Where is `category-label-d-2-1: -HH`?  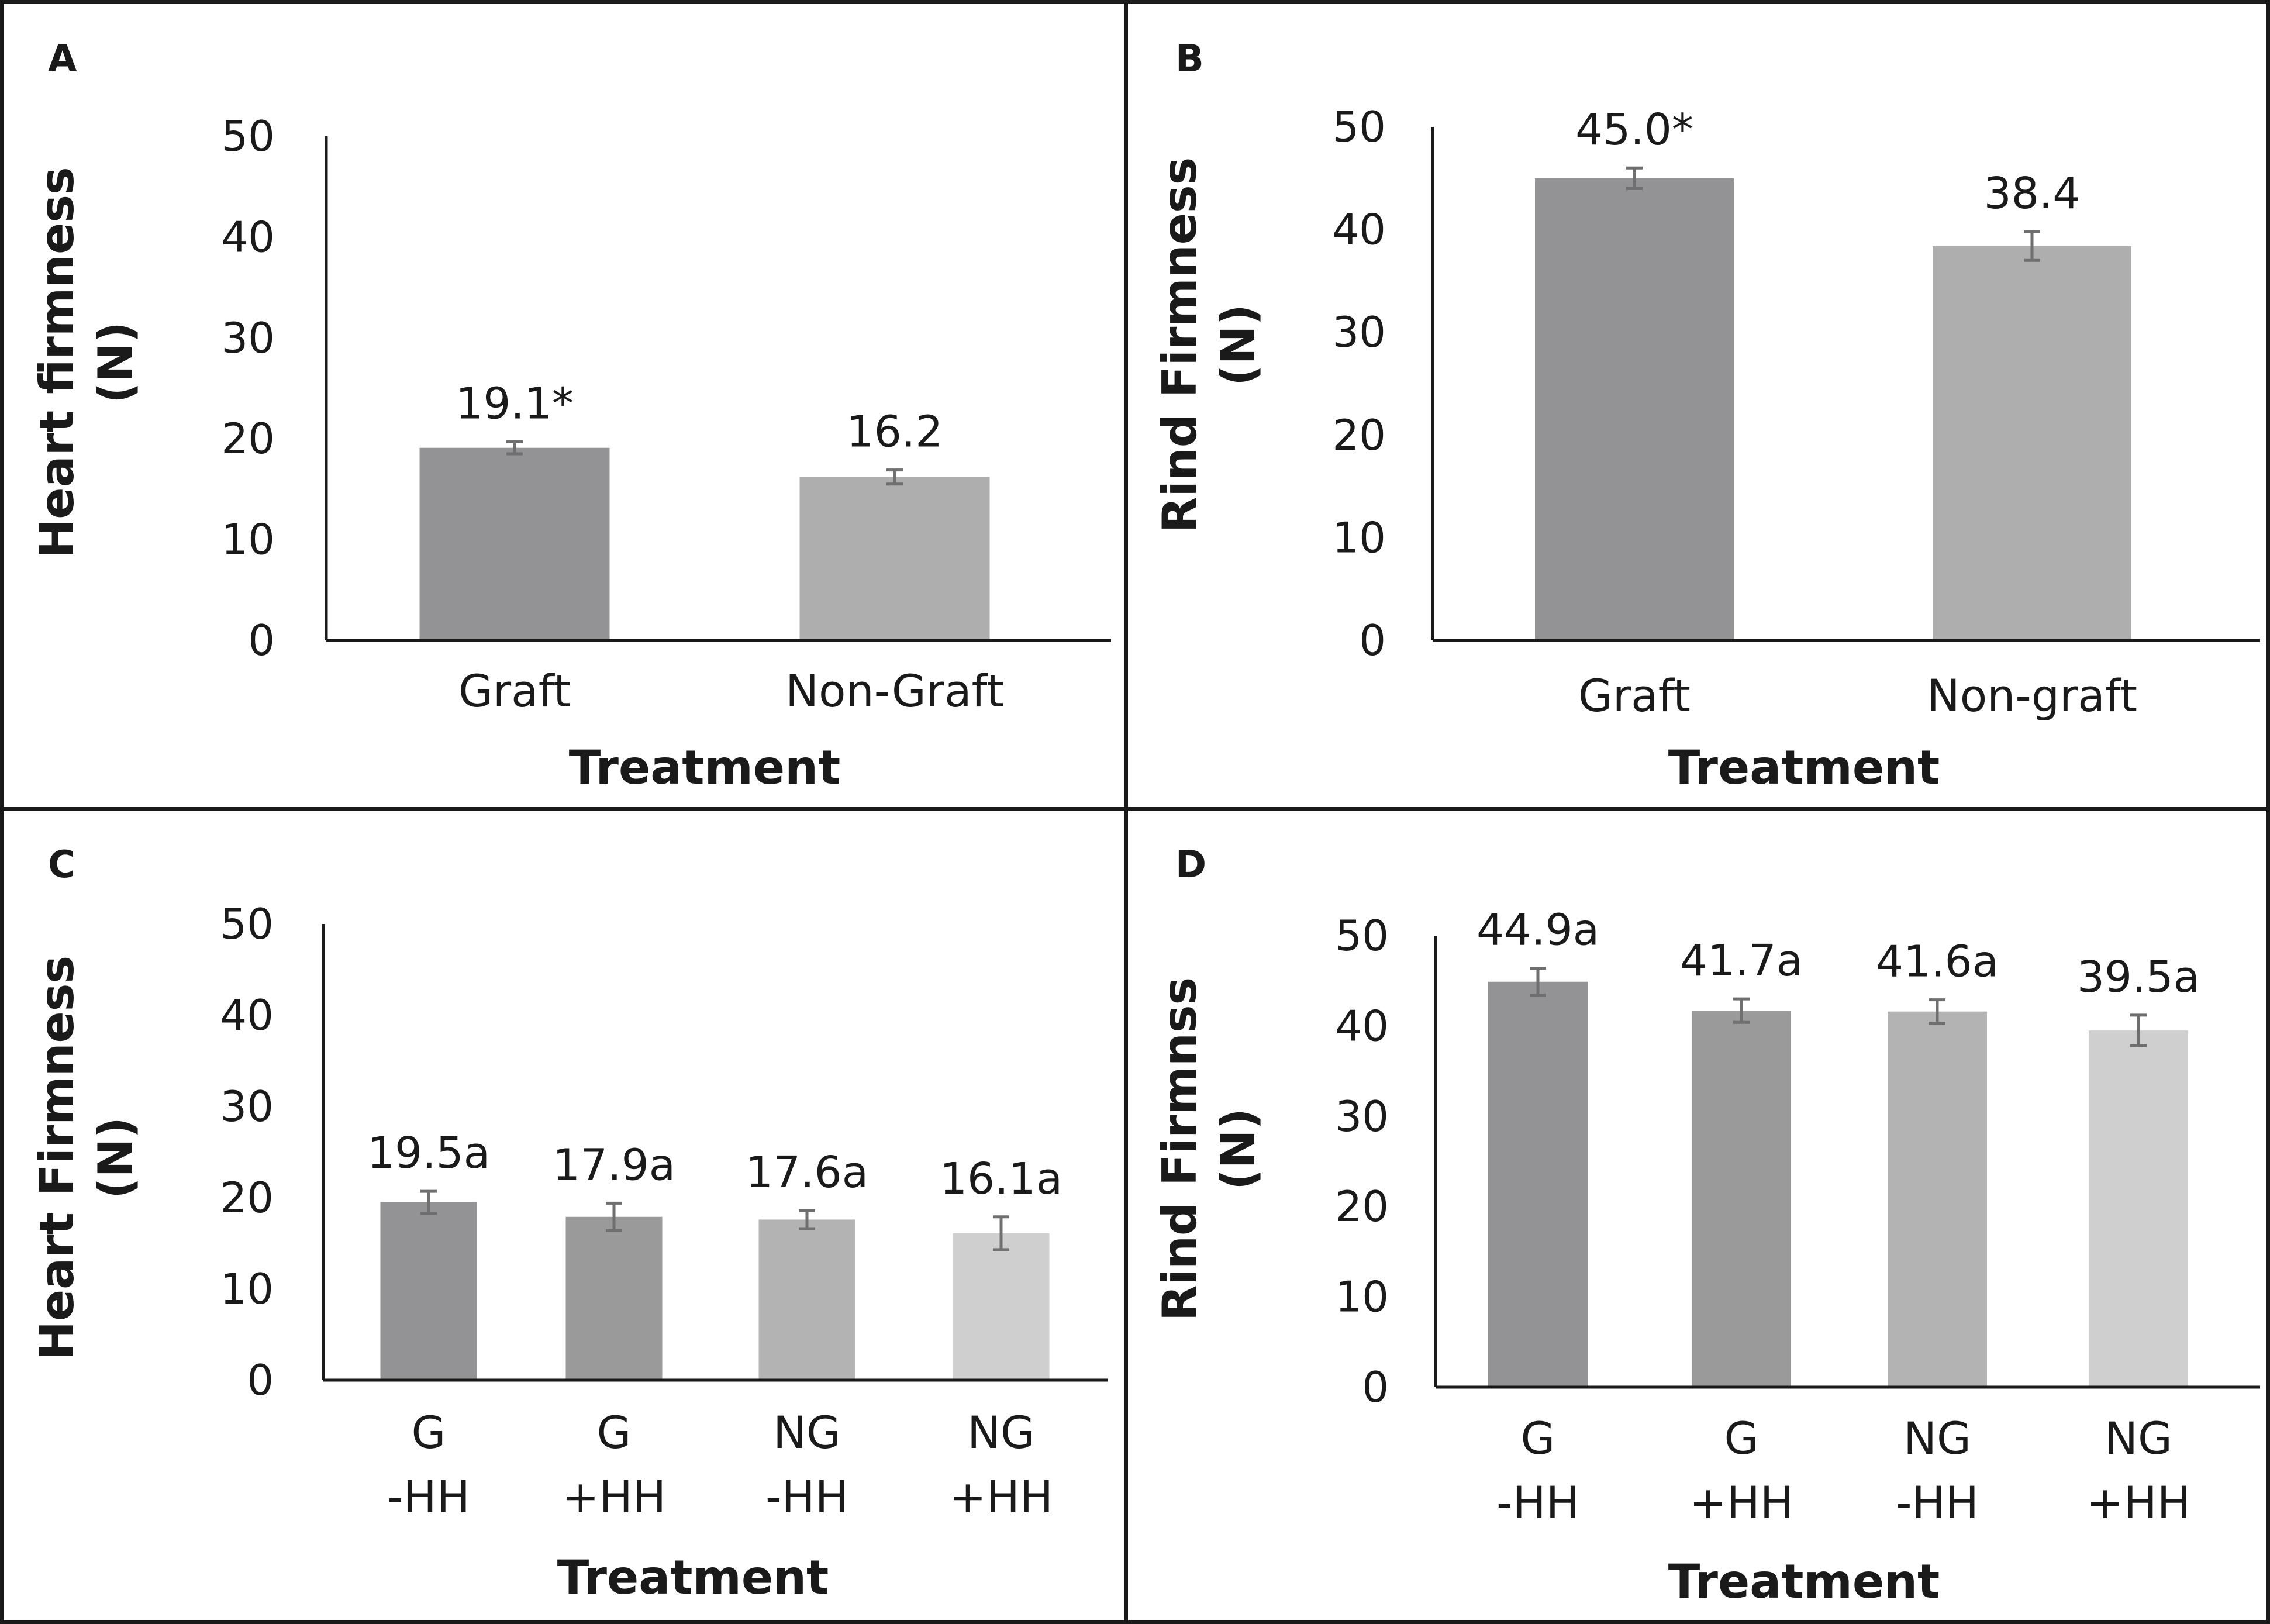
category-label-d-2-1: -HH is located at coordinates (1938, 1503).